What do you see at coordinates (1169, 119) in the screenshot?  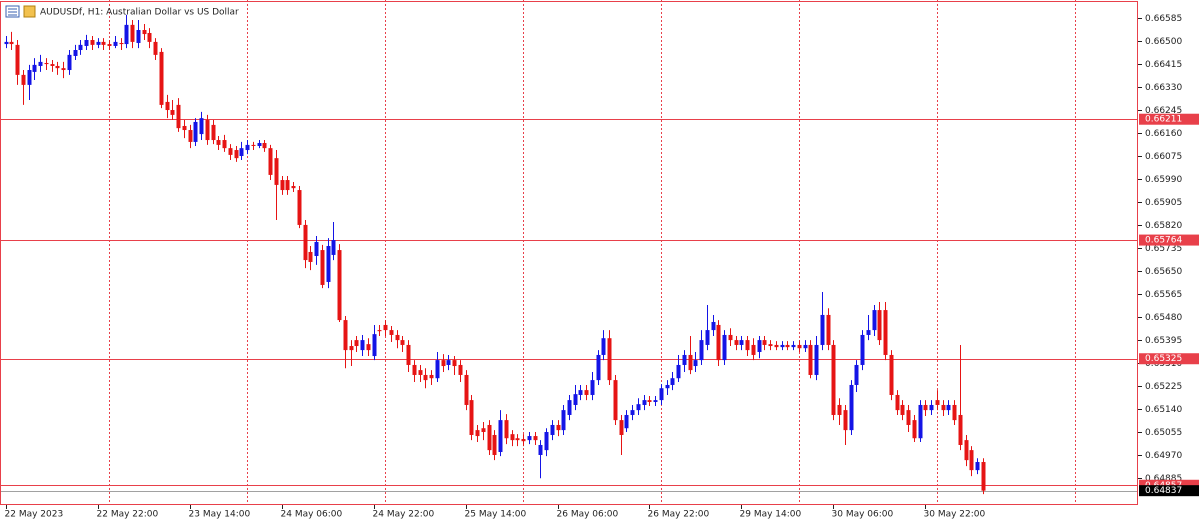 I see `level-box` at bounding box center [1169, 119].